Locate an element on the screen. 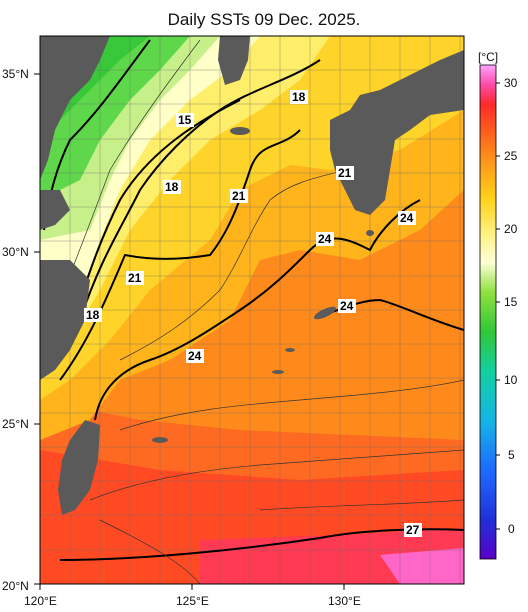 This screenshot has height=612, width=528. lon-label-120: 120°E is located at coordinates (40, 601).